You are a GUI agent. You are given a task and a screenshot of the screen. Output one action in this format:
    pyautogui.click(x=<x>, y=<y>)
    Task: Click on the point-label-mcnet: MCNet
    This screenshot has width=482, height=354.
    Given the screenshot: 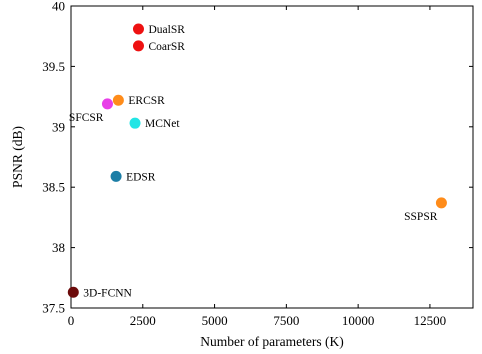 What is the action you would take?
    pyautogui.click(x=162, y=124)
    